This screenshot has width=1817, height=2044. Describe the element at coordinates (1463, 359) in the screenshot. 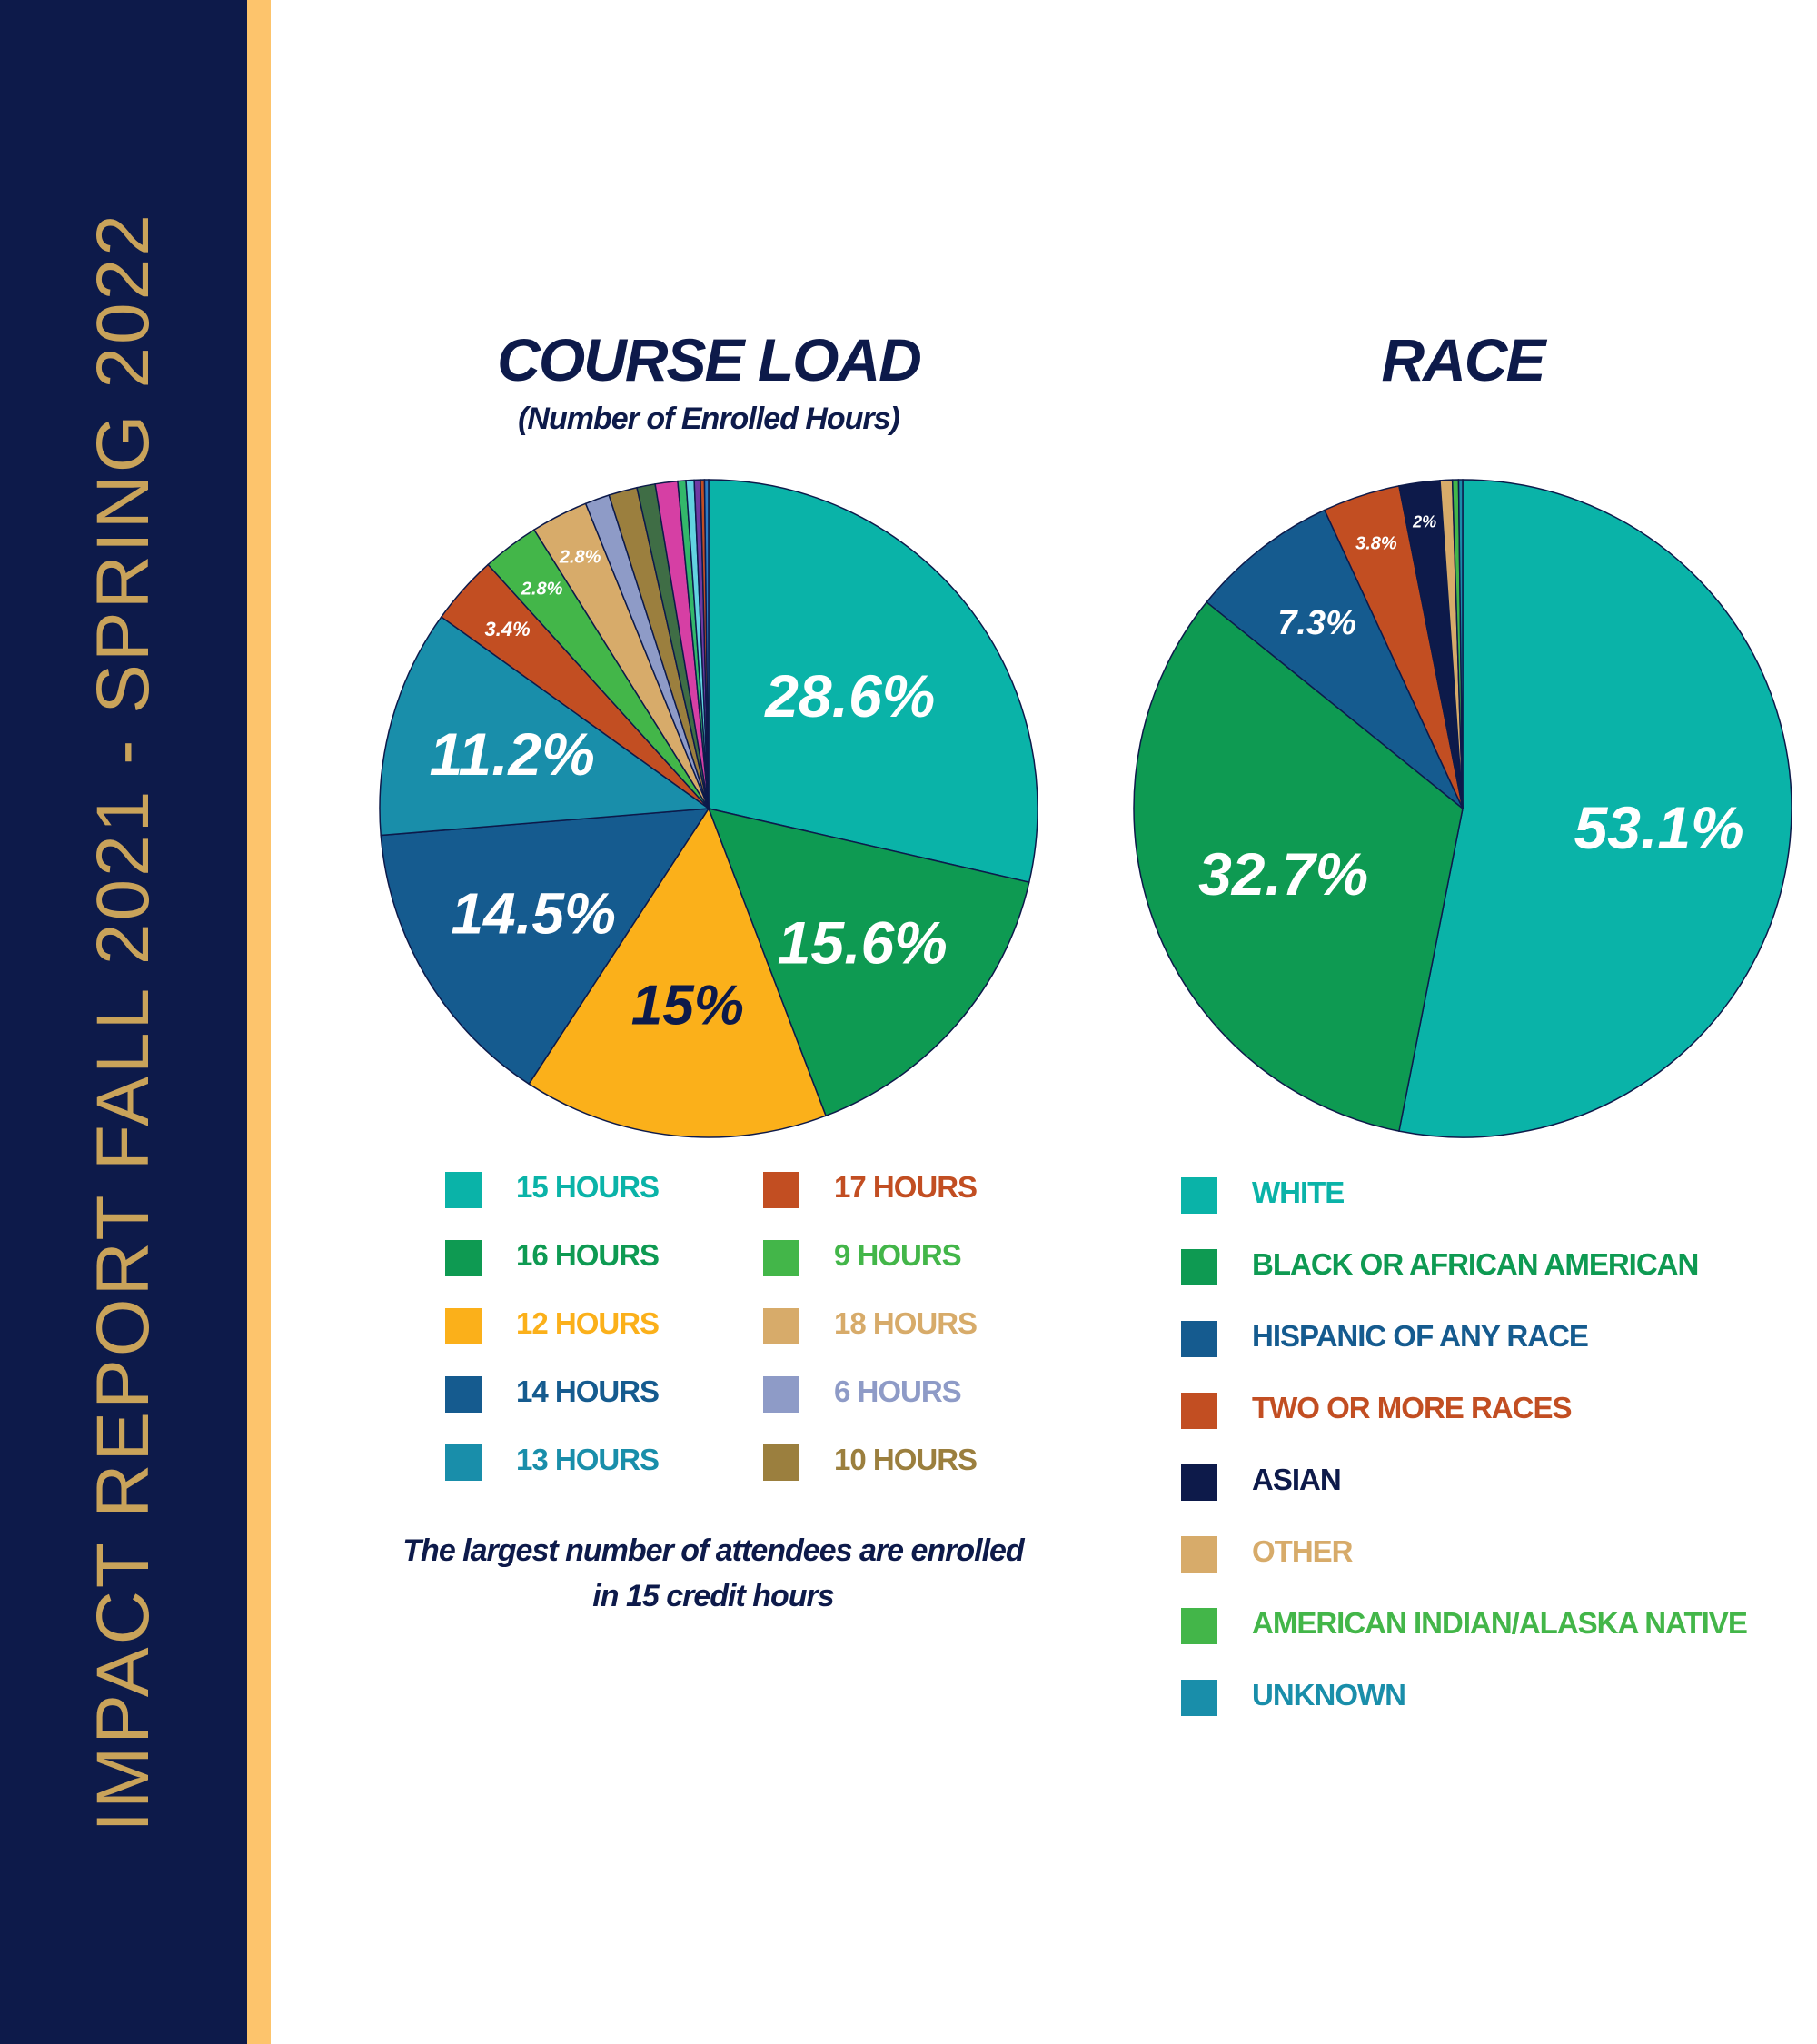

I see `race-title: RACE` at that location.